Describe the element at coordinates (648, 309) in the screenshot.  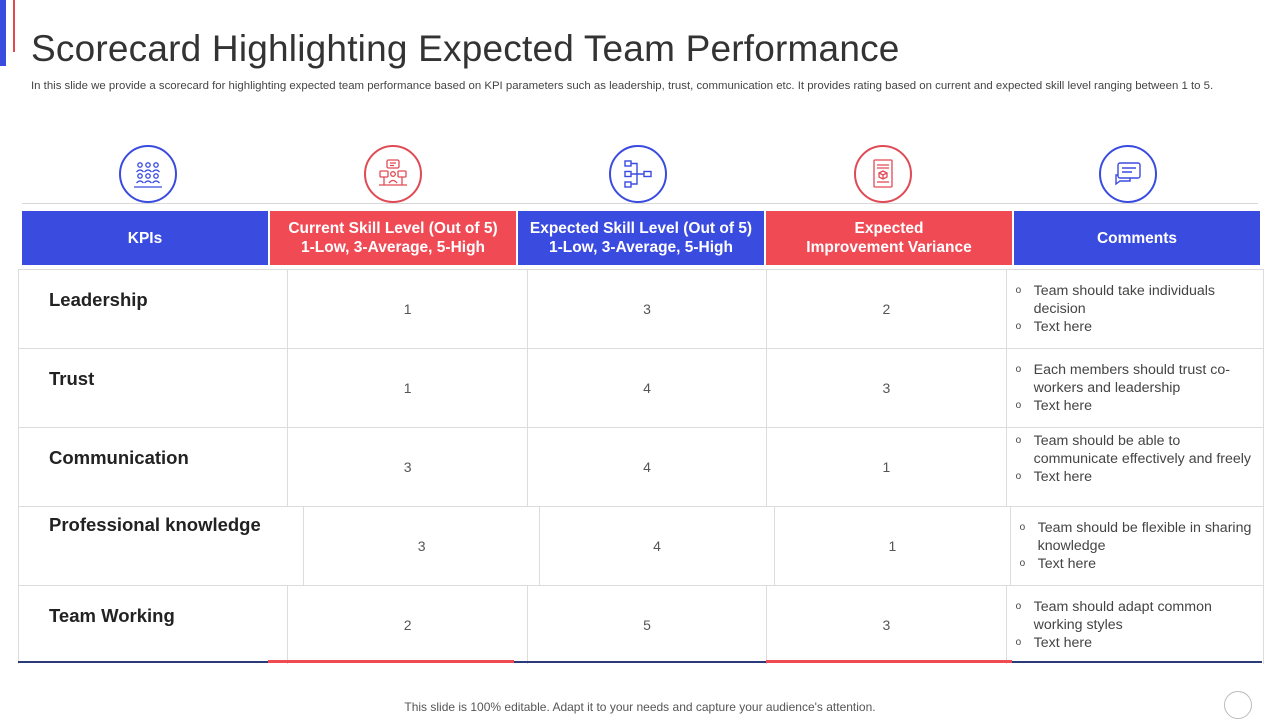
I see `expected-skill-value: 3` at that location.